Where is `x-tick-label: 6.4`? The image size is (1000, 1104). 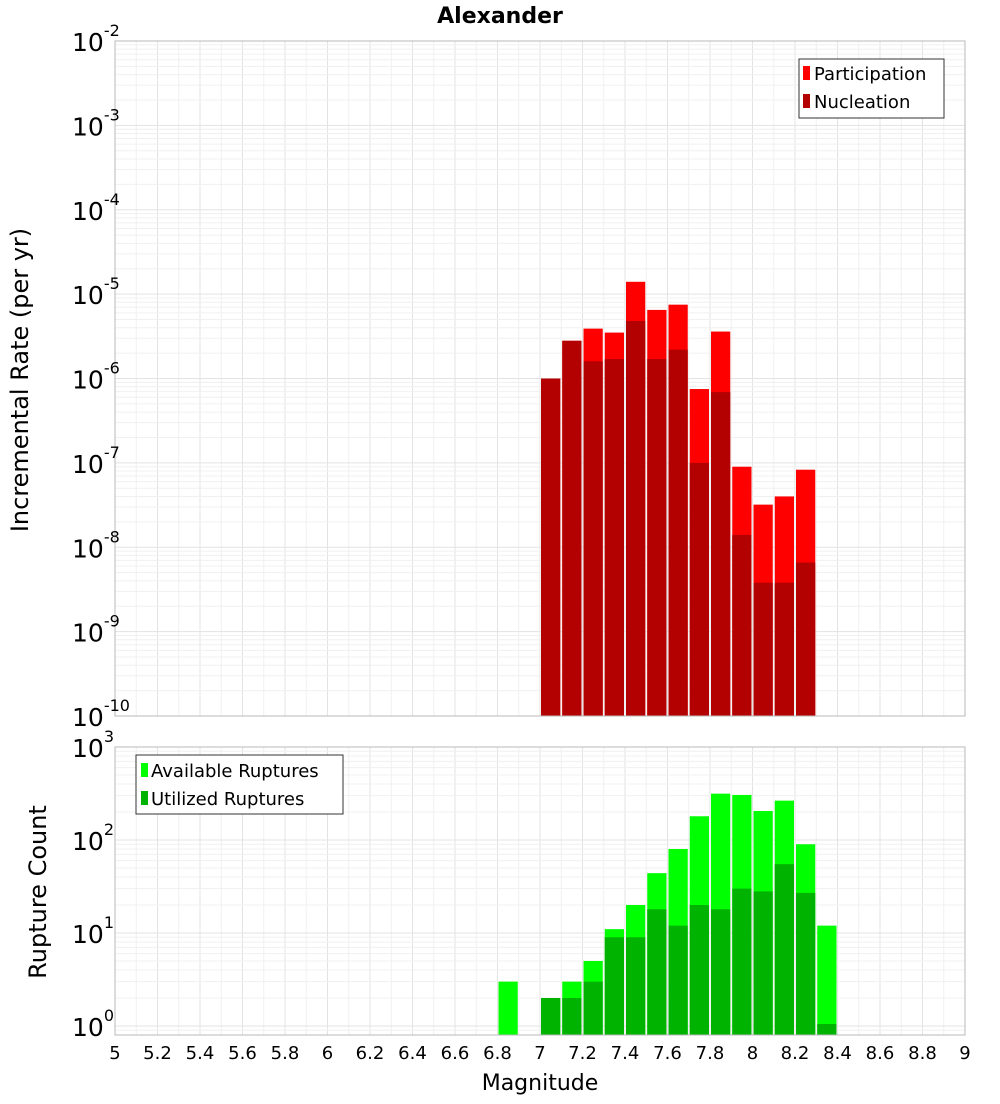 x-tick-label: 6.4 is located at coordinates (412, 1053).